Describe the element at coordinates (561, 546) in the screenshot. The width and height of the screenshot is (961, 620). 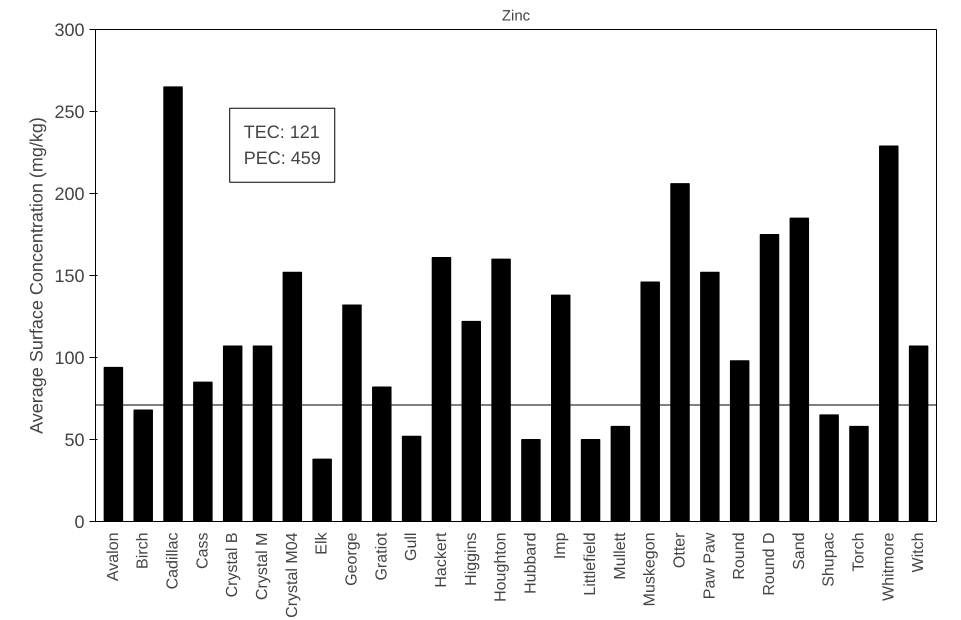
I see `x-tick-label: Imp` at that location.